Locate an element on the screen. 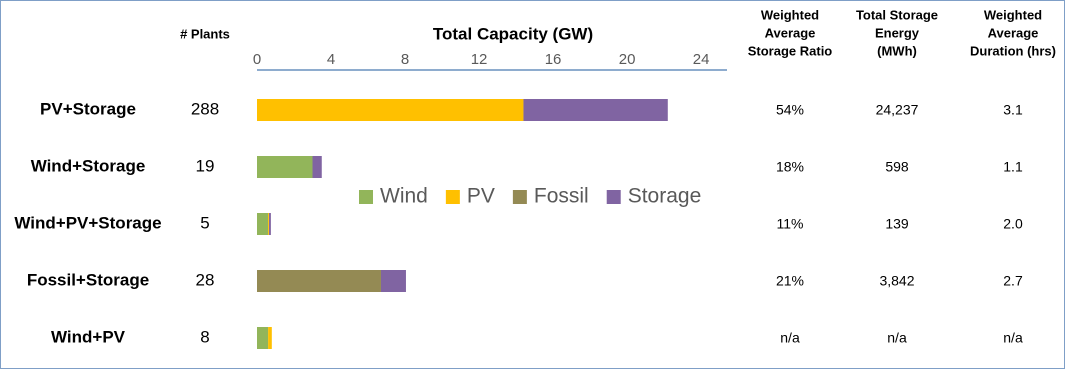 The height and width of the screenshot is (369, 1065). table-cell: 28 is located at coordinates (205, 279).